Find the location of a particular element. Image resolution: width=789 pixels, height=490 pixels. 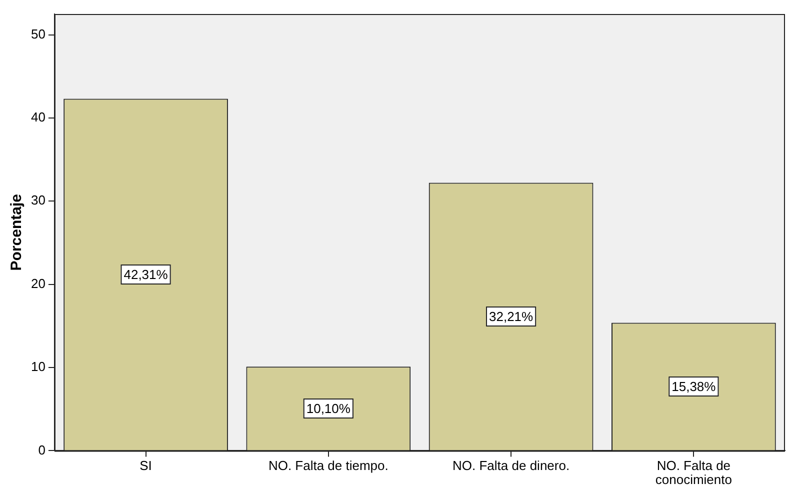

x-tick-label: NO. Falta de tiempo. is located at coordinates (328, 466).